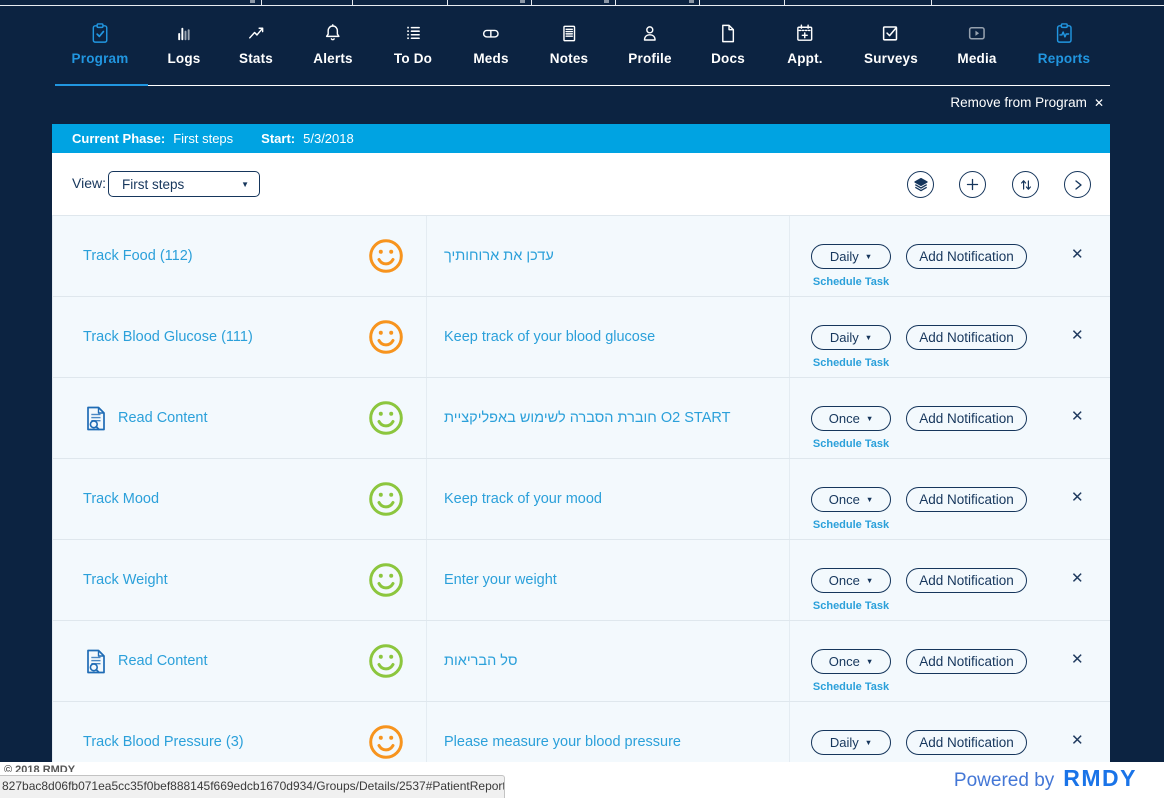 This screenshot has height=798, width=1164. Describe the element at coordinates (163, 742) in the screenshot. I see `task-name-link: Track Blood Pressure (3)` at that location.